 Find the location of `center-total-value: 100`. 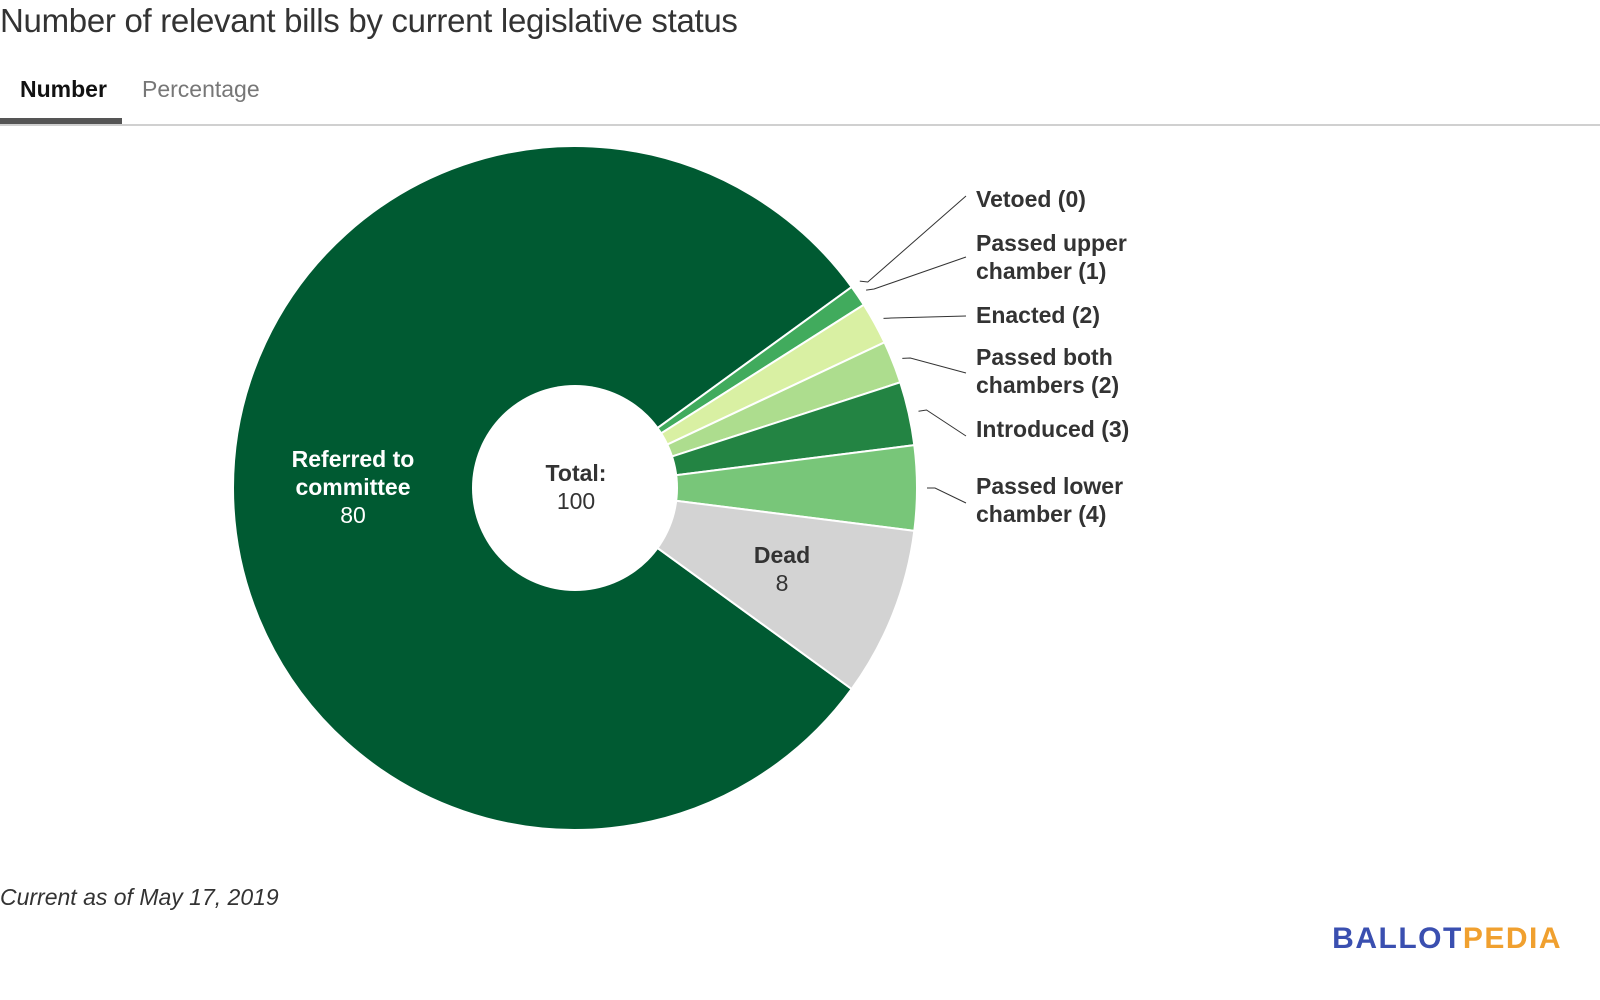

center-total-value: 100 is located at coordinates (576, 501).